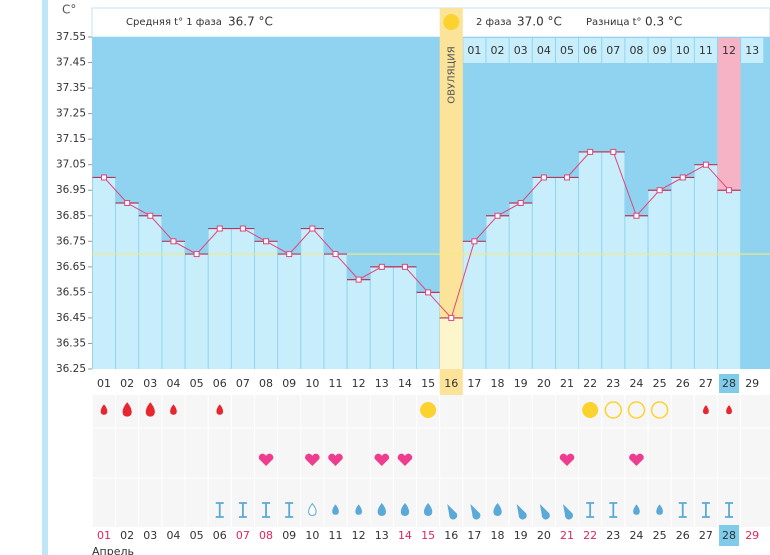  I want to click on x-tick-label: 17, so click(474, 383).